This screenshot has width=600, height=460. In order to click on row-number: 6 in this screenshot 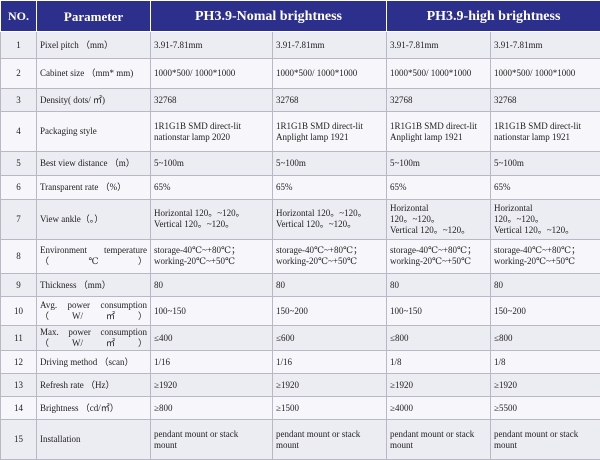, I will do `click(18, 188)`.